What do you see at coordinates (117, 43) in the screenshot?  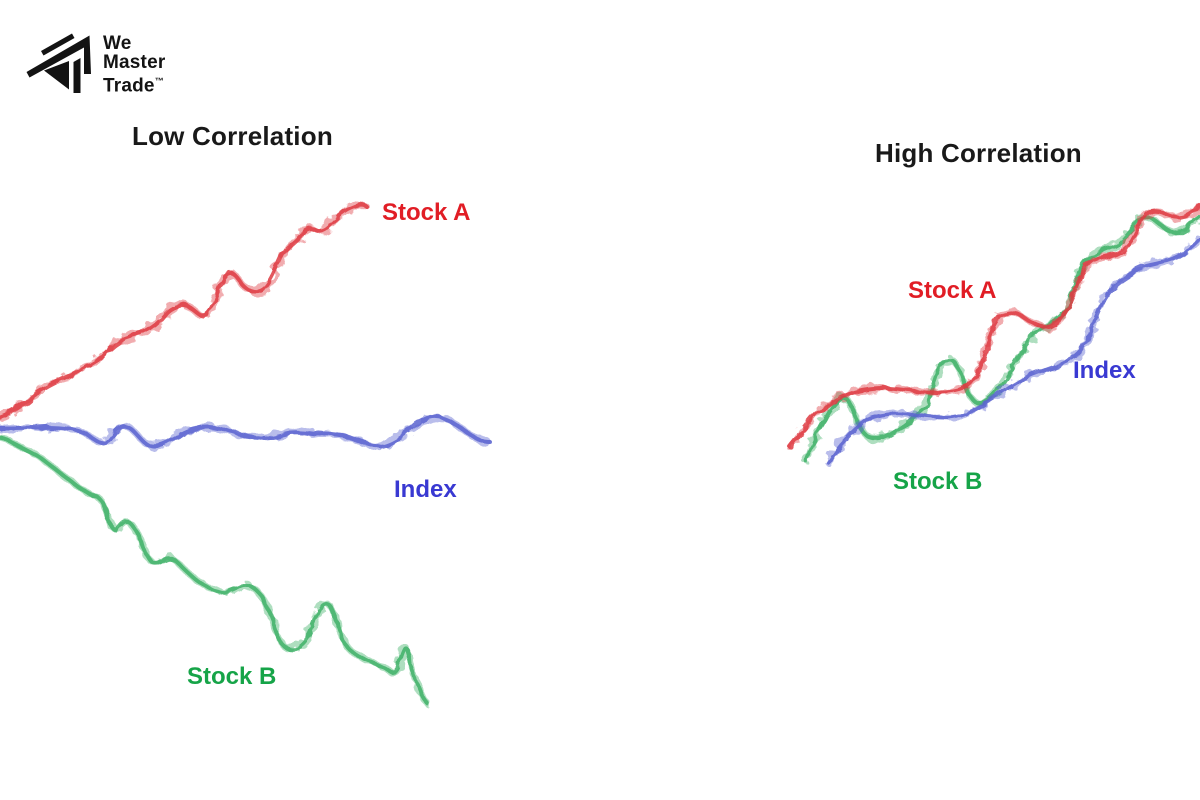 I see `logo-word-we: We` at bounding box center [117, 43].